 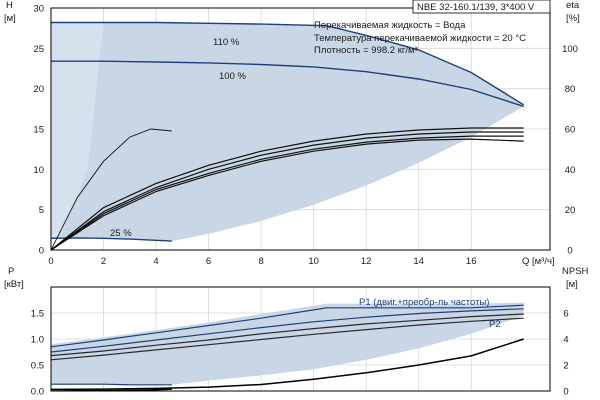 I want to click on y2-tick-label-eta: 100, so click(x=570, y=49).